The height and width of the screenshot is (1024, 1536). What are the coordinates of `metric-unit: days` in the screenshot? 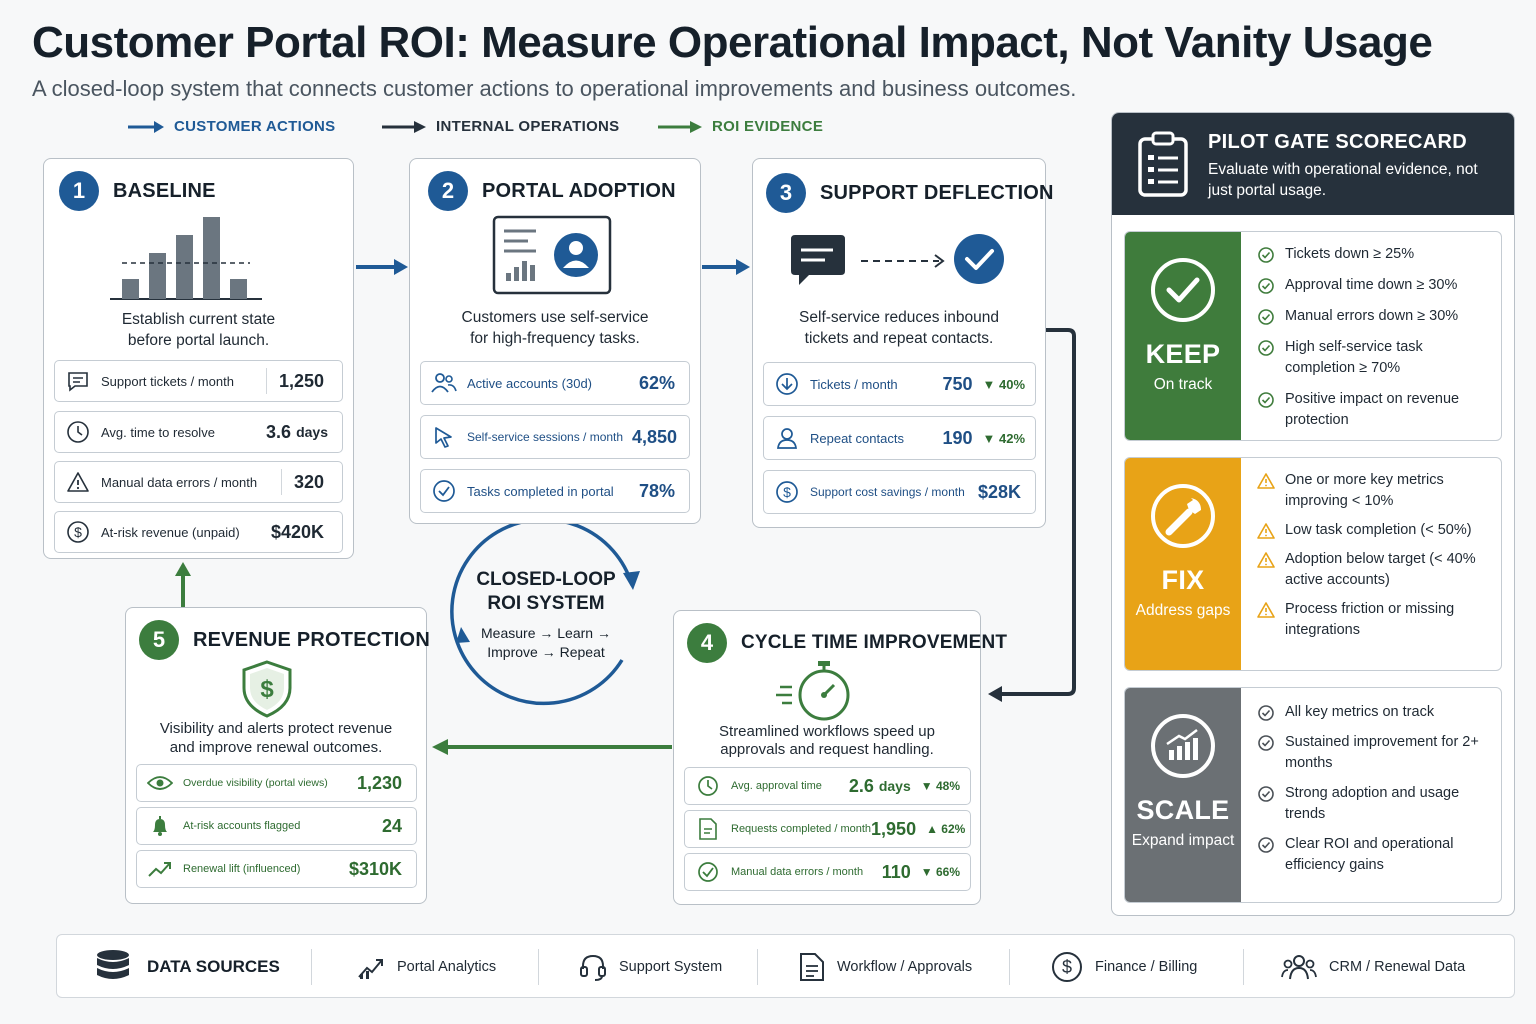 It's located at (894, 786).